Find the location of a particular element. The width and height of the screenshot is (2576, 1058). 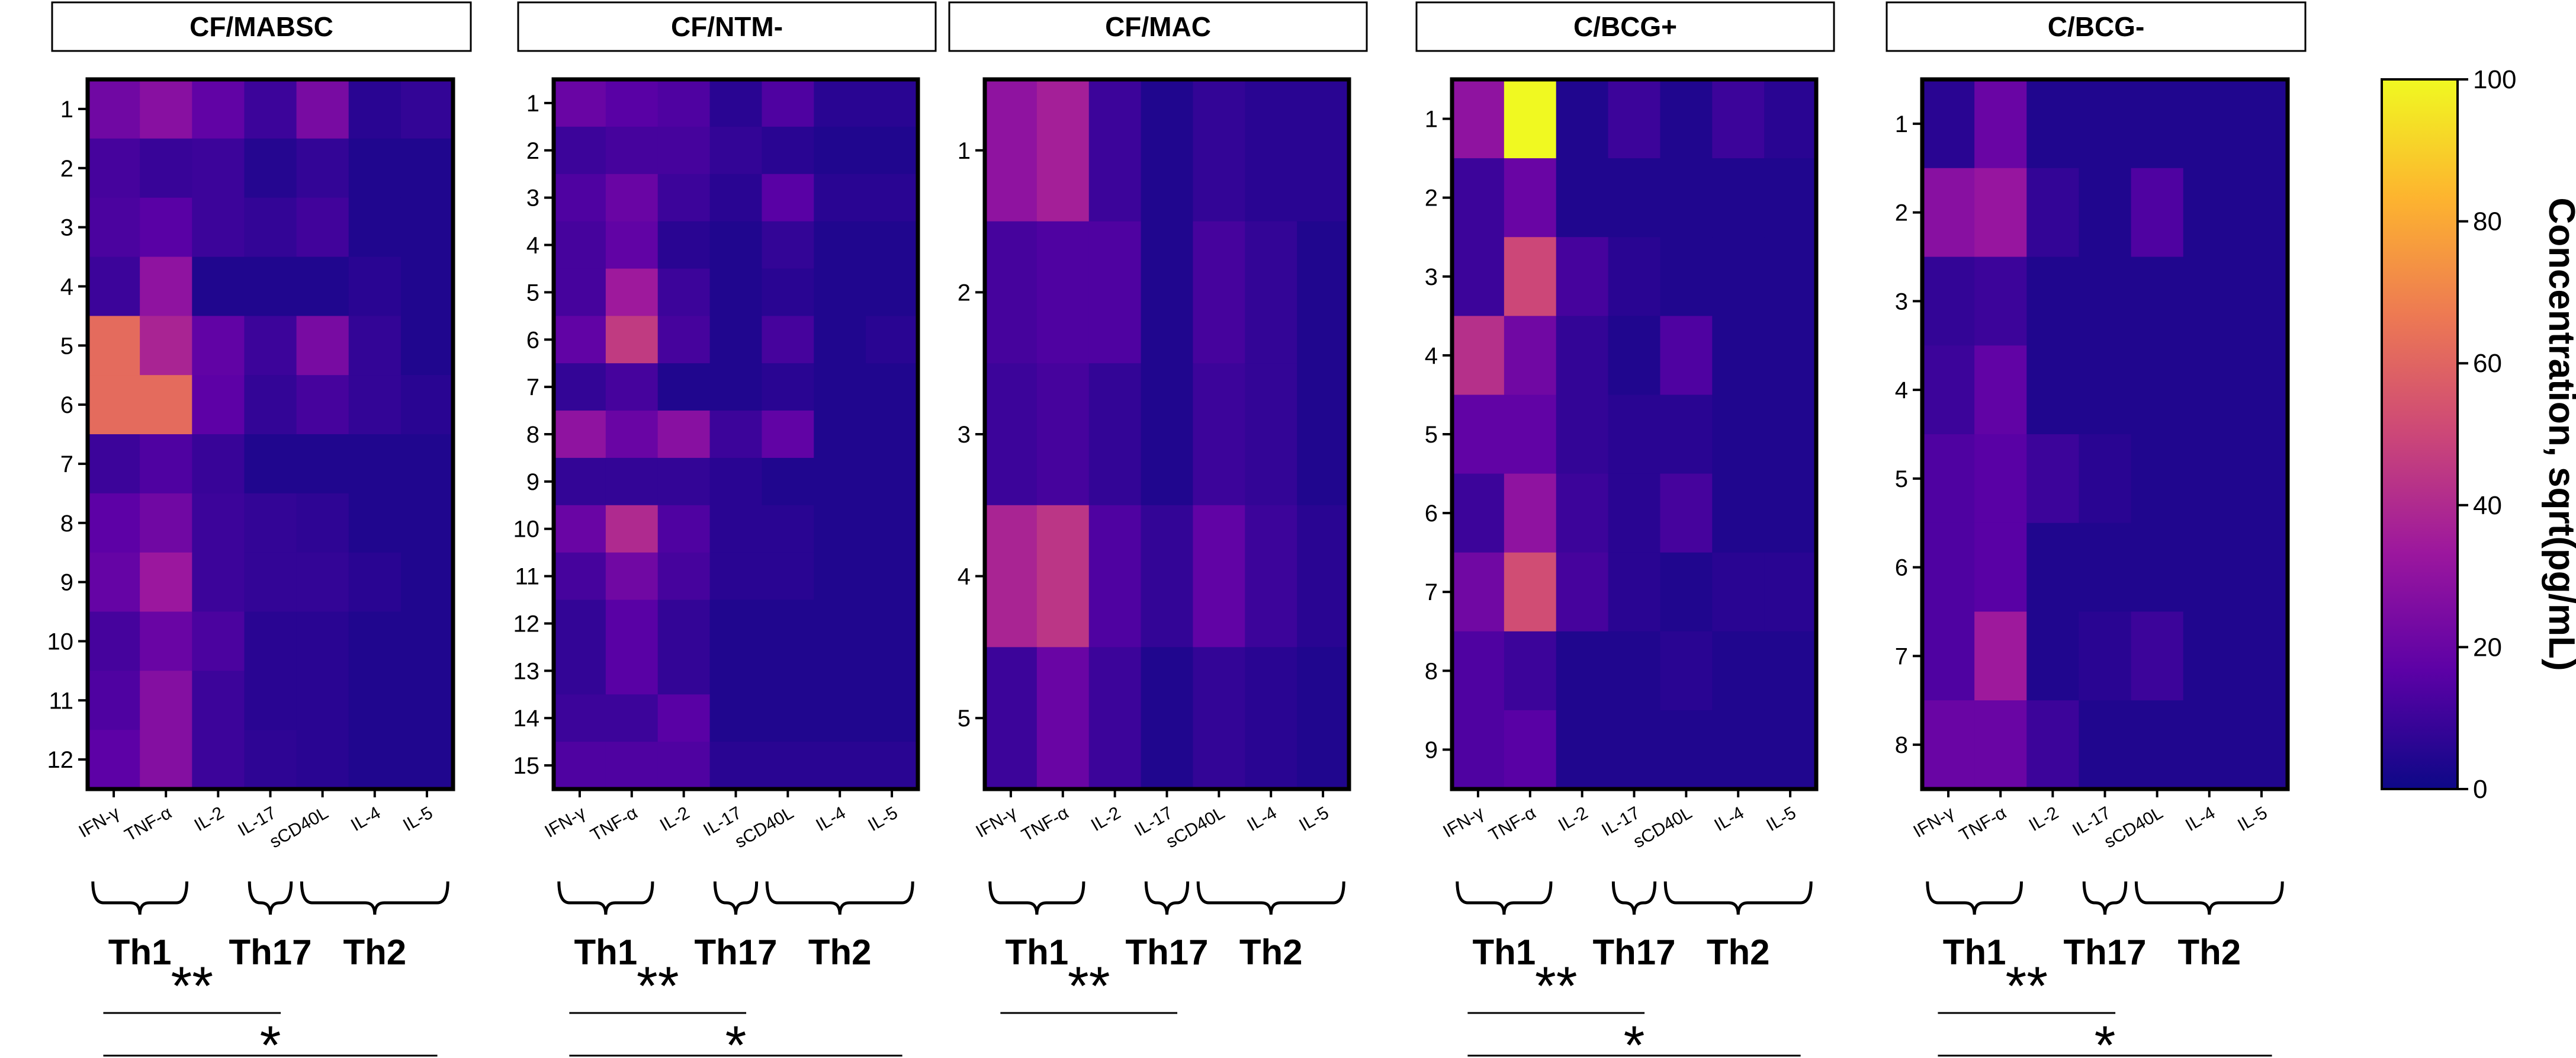

panel-title: C/BCG+ is located at coordinates (1625, 26).